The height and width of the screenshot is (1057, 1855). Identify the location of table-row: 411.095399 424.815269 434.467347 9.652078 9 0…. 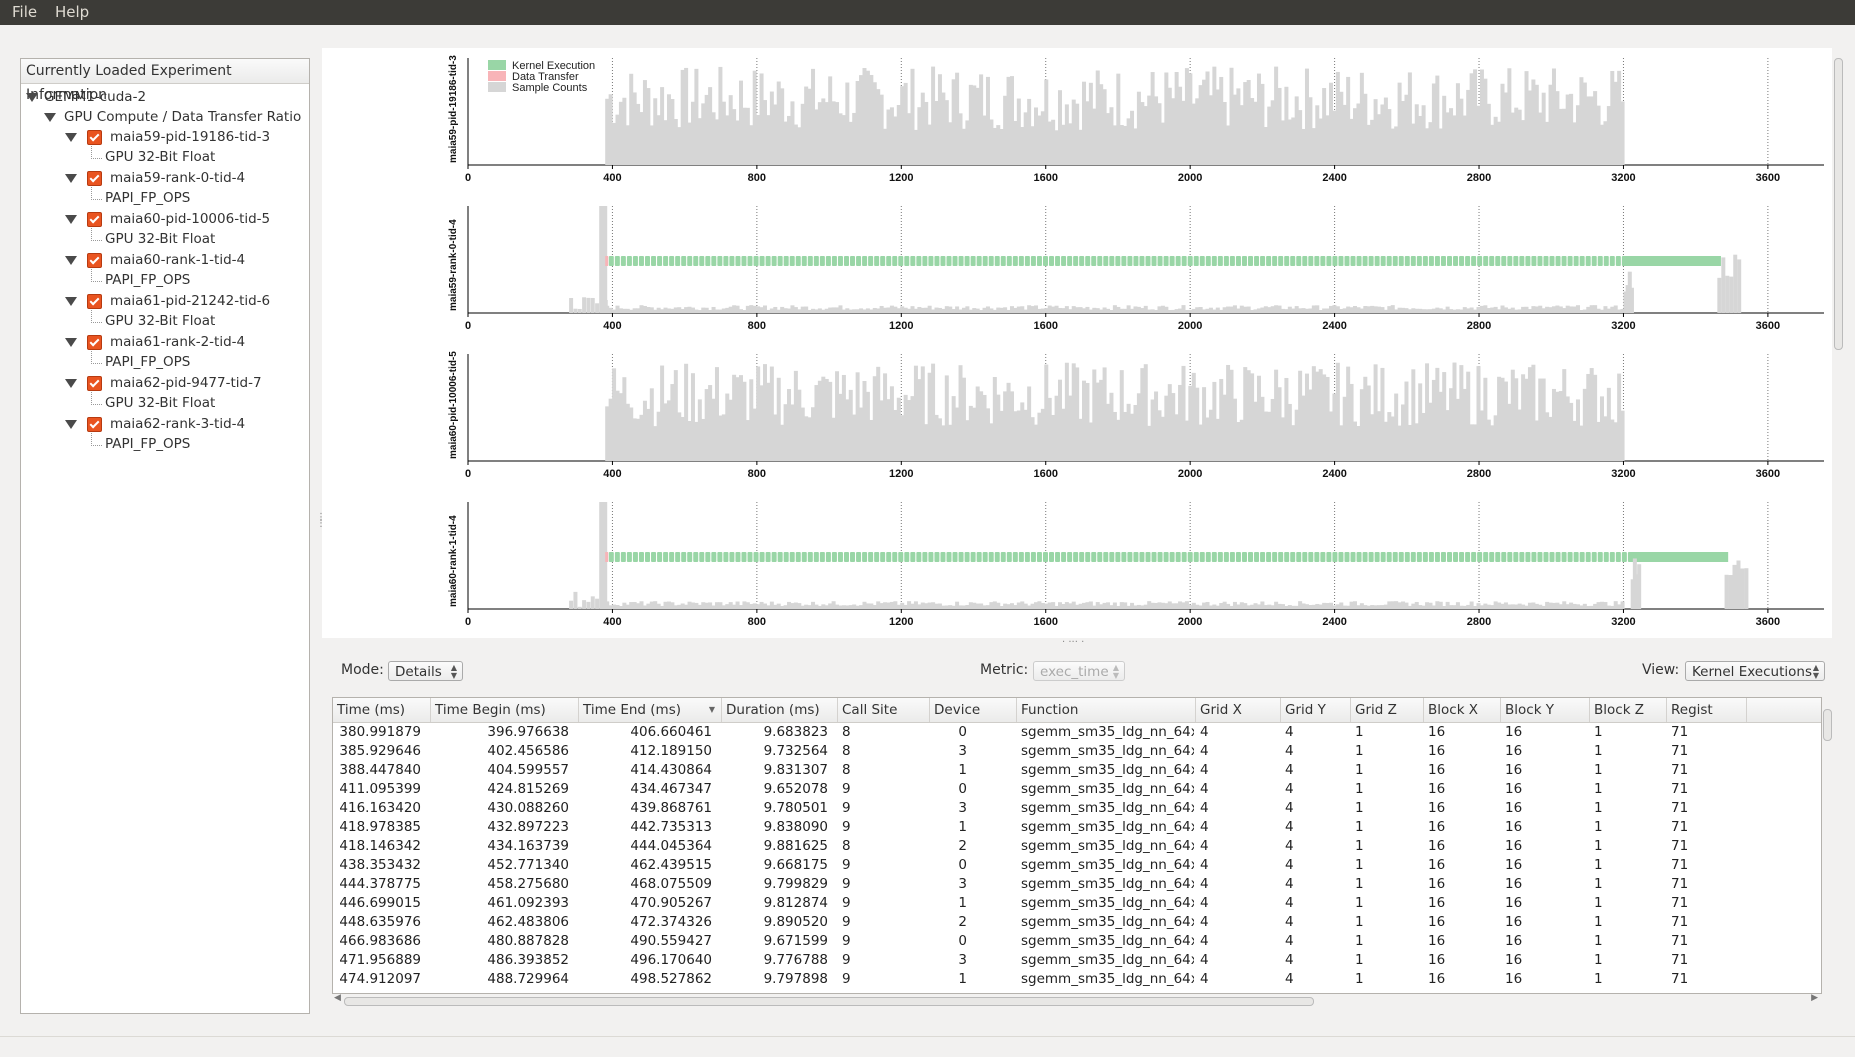
(1077, 789).